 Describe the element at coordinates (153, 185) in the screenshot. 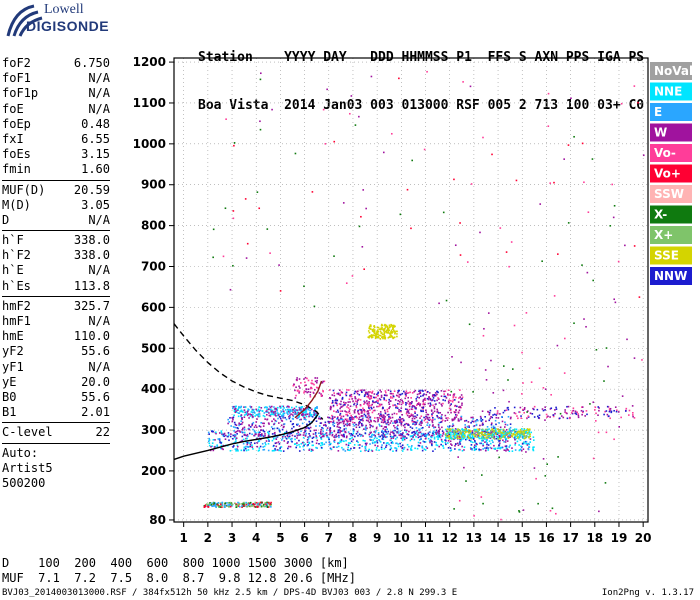

I see `y-tick-label: 900` at that location.